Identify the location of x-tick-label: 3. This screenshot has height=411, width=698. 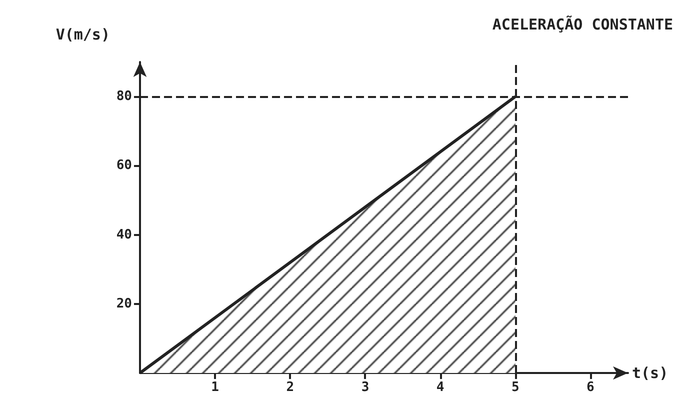
(365, 387).